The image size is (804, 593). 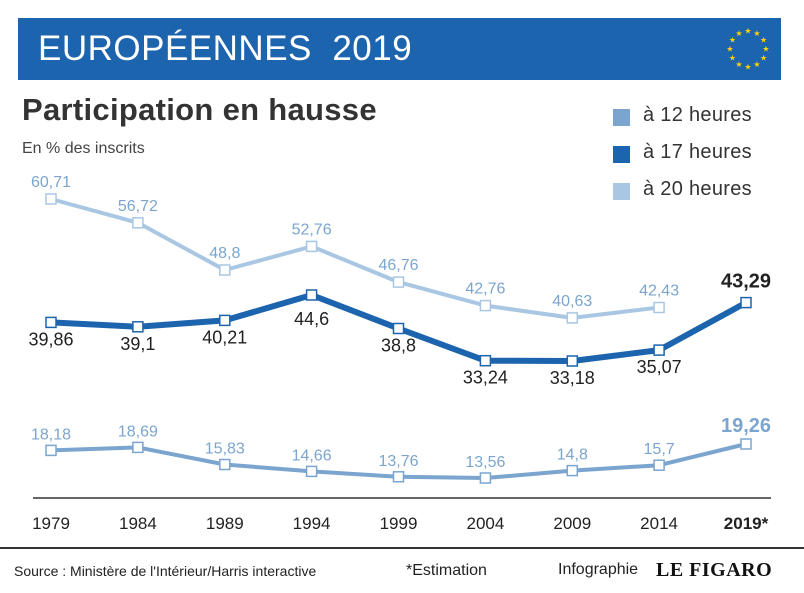 What do you see at coordinates (746, 523) in the screenshot?
I see `x-tick-label: 2019*` at bounding box center [746, 523].